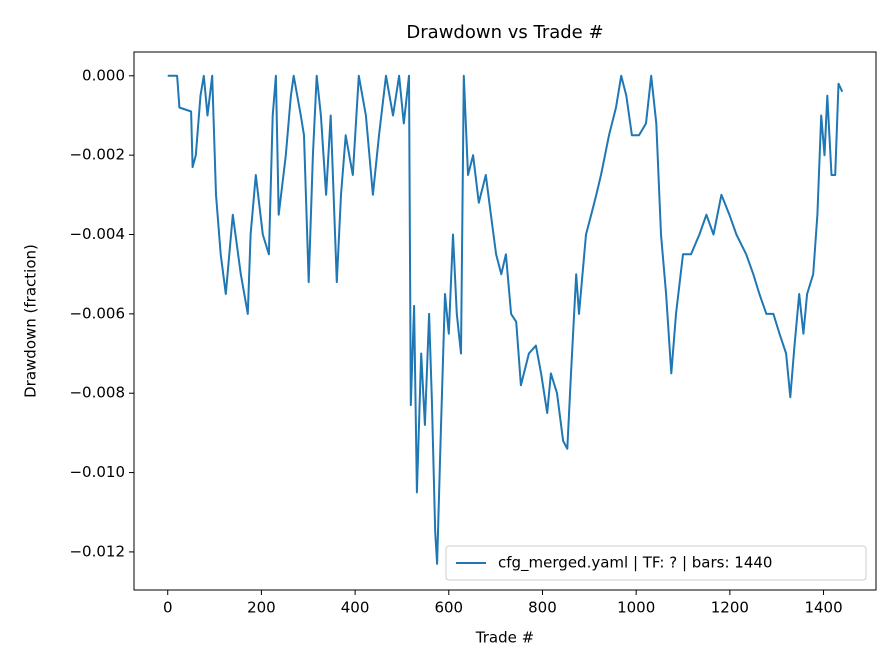  I want to click on y-axis-label: Drawdown (fraction), so click(31, 321).